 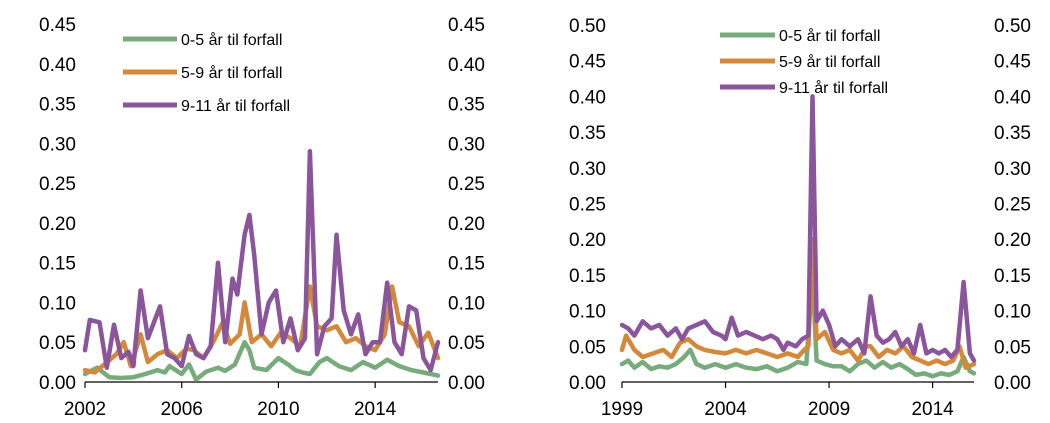 What do you see at coordinates (85, 409) in the screenshot?
I see `x-tick-label: 2002` at bounding box center [85, 409].